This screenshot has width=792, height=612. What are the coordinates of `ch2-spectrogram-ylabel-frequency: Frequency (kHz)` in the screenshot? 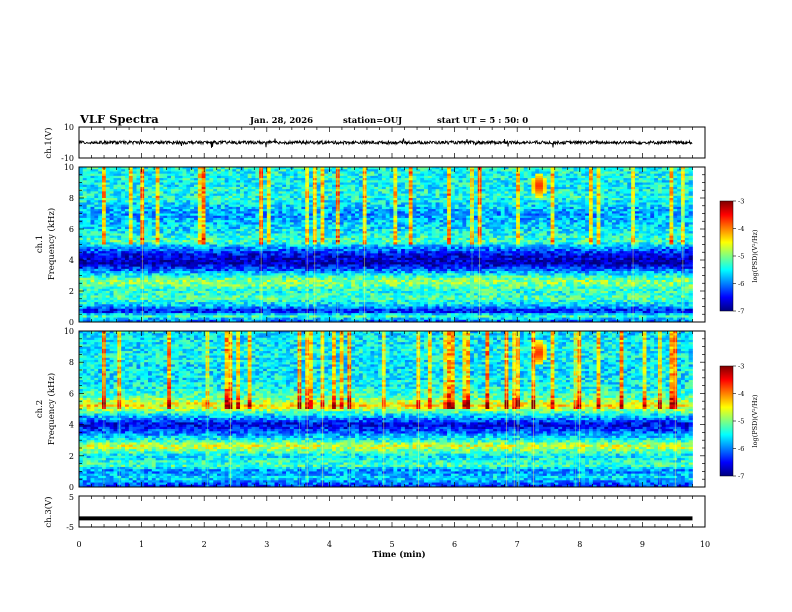 It's located at (51, 409).